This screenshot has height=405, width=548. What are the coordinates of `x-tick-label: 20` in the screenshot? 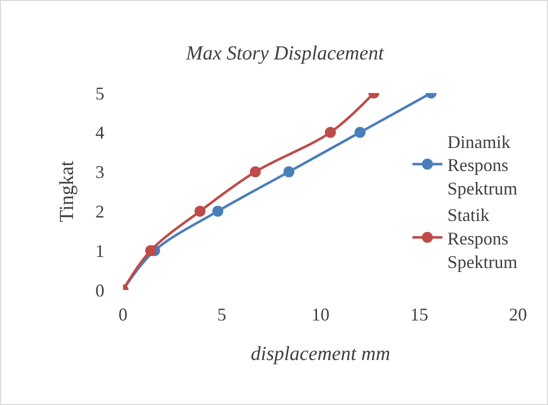 It's located at (518, 314).